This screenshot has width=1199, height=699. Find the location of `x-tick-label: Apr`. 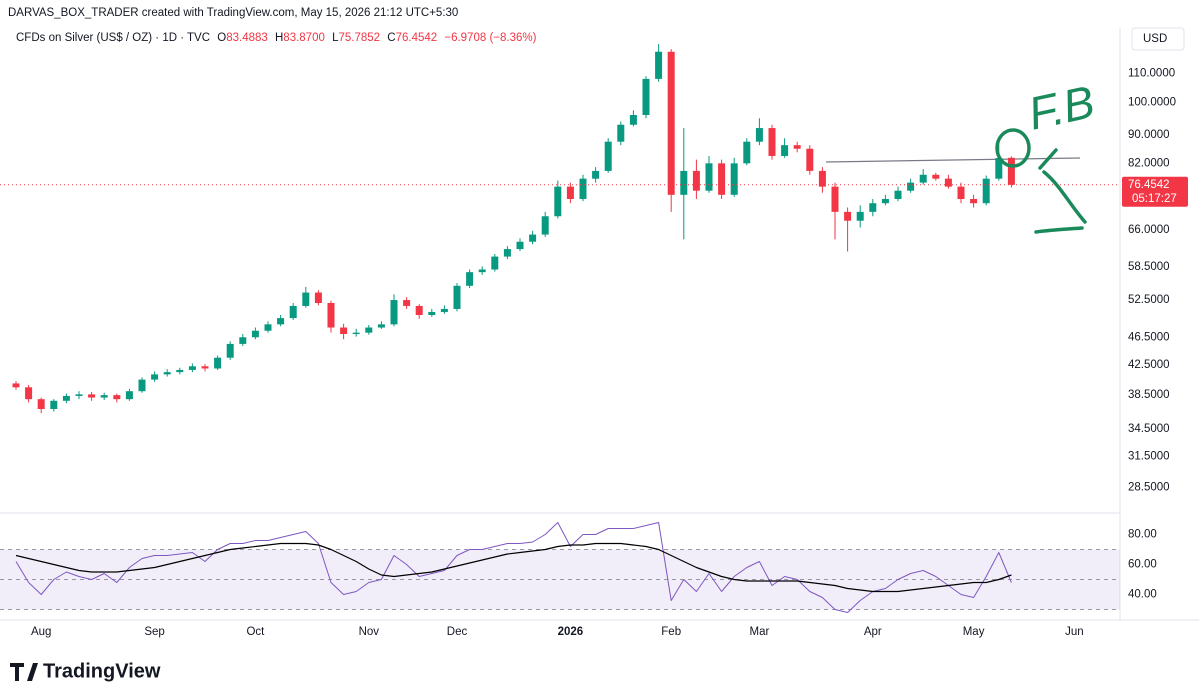

x-tick-label: Apr is located at coordinates (873, 632).